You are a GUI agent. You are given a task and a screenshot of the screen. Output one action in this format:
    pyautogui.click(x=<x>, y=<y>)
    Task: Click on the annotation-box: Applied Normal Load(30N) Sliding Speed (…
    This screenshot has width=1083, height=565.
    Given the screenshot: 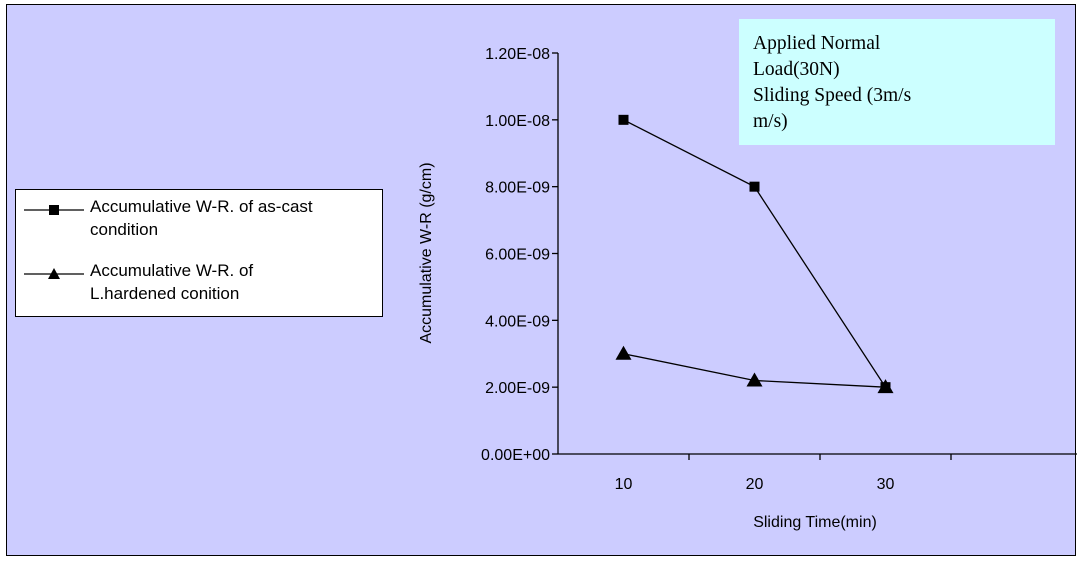 What is the action you would take?
    pyautogui.click(x=897, y=82)
    